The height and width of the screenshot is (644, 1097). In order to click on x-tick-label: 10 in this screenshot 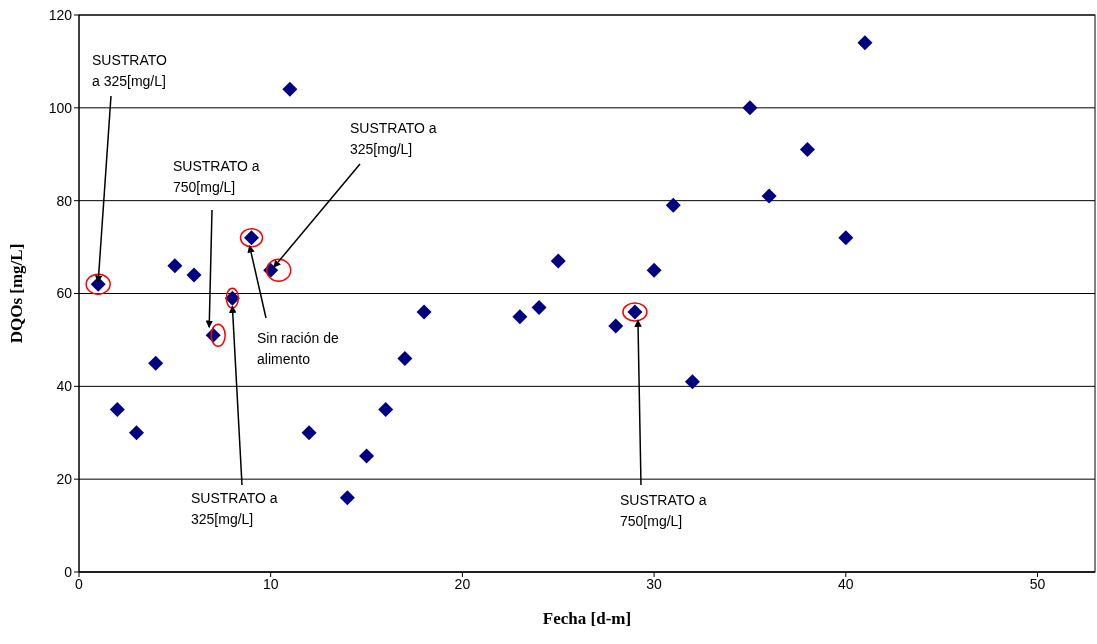, I will do `click(270, 583)`.